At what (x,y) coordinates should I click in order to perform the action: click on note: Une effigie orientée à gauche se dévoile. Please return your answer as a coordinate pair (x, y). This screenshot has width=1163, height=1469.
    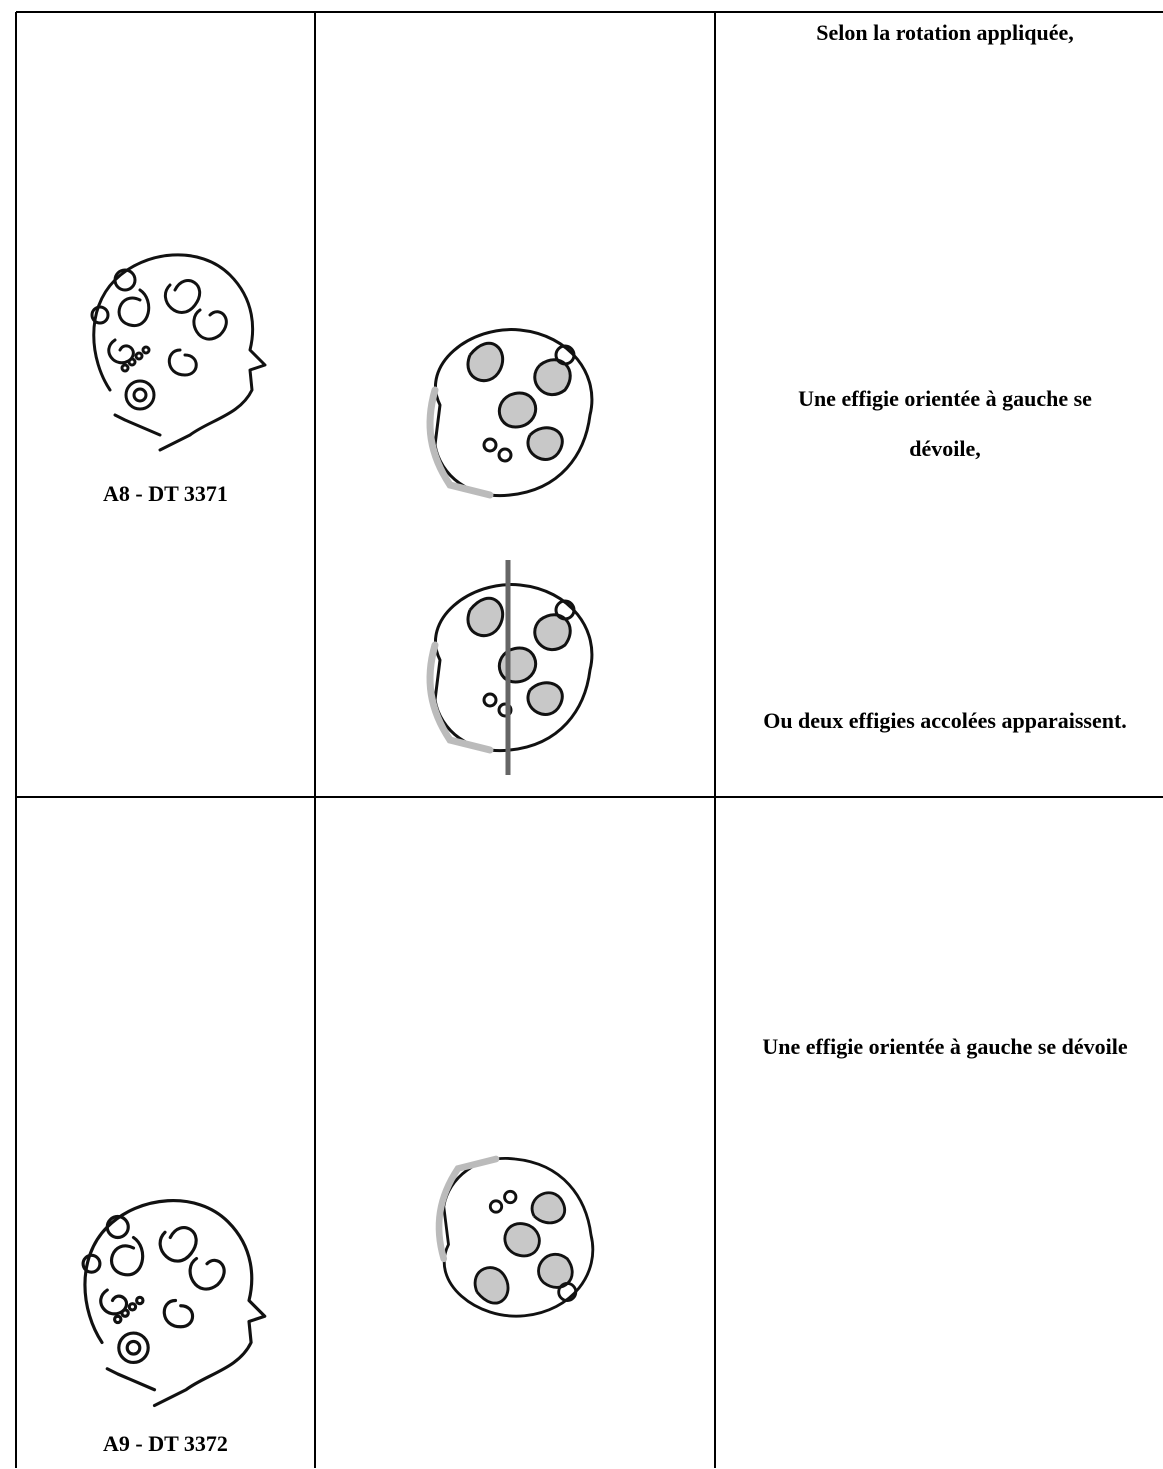
    Looking at the image, I should click on (945, 1046).